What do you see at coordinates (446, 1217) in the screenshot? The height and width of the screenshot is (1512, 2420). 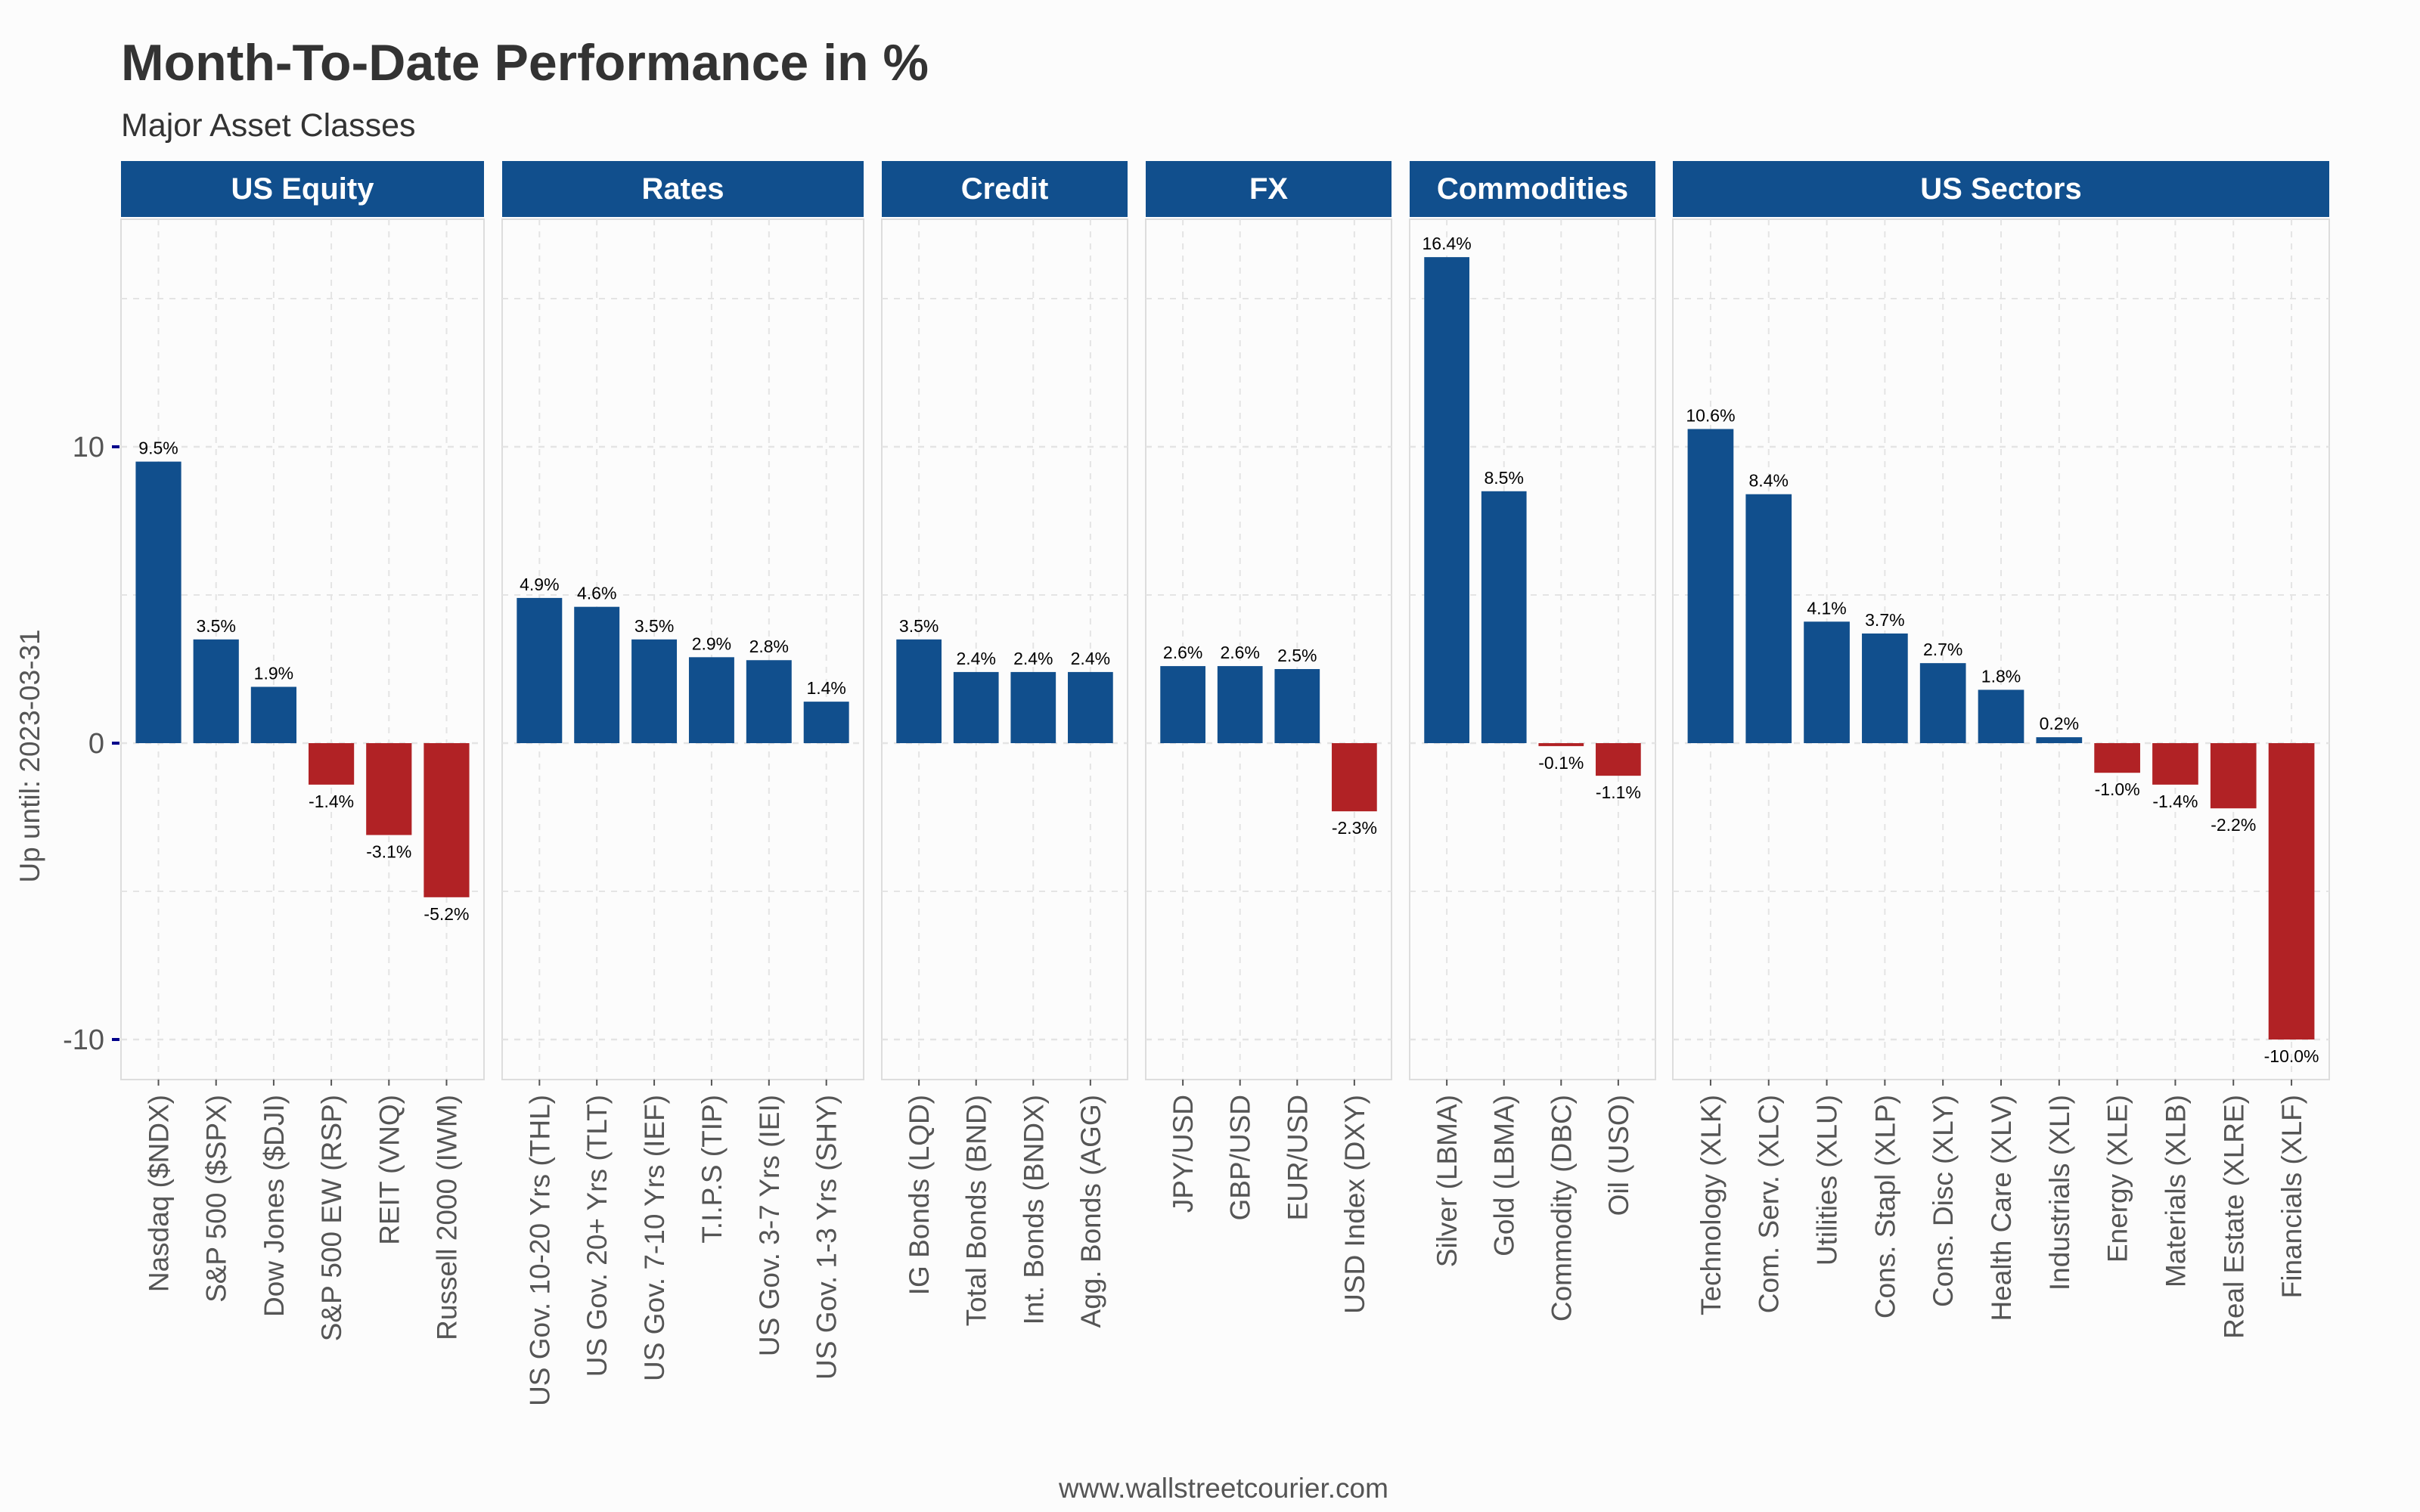 I see `x-tick-label: Russell 2000 (IWM)` at bounding box center [446, 1217].